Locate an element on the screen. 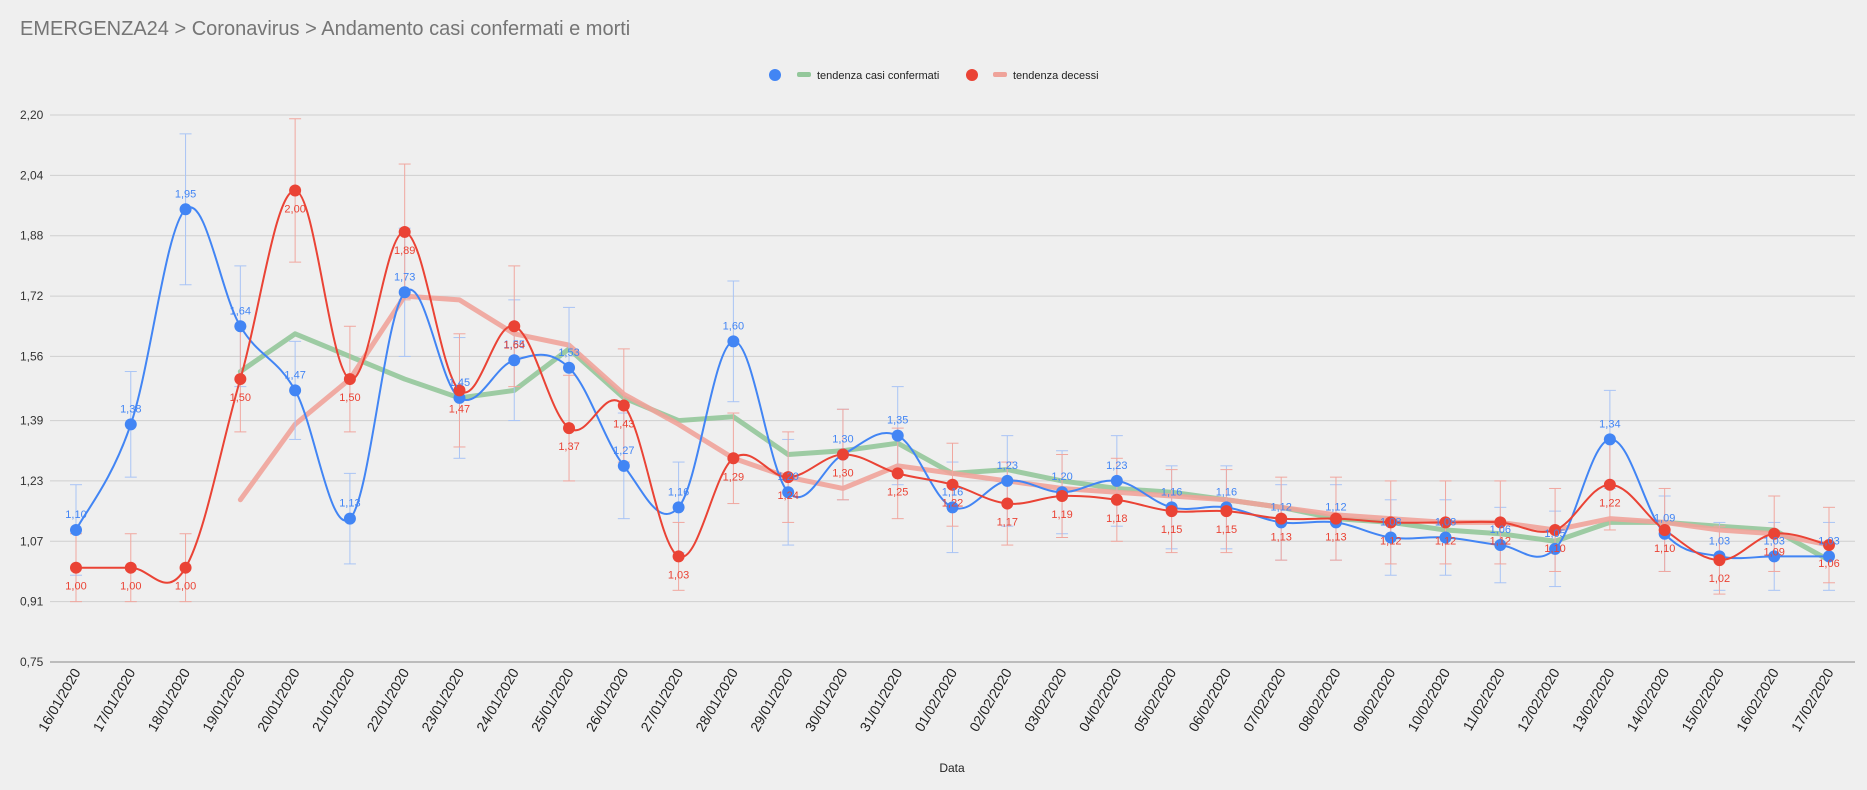  x-tick-label: 27/01/2020 is located at coordinates (661, 699).